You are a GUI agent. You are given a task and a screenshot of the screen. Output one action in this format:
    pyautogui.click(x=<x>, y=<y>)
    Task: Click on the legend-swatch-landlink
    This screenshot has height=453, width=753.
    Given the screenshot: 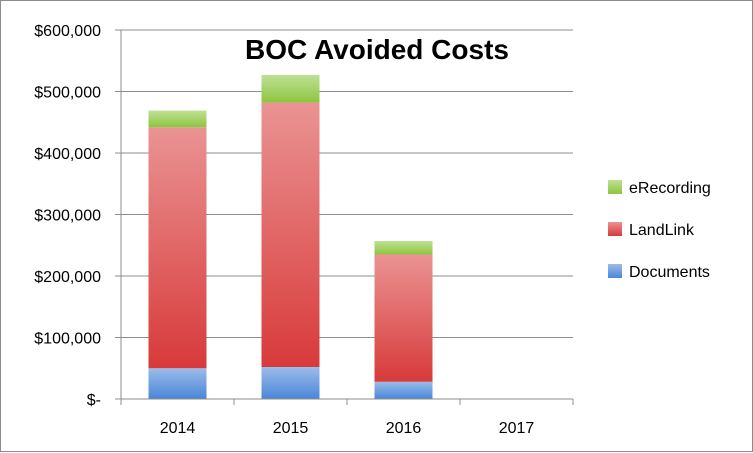 What is the action you would take?
    pyautogui.click(x=615, y=229)
    